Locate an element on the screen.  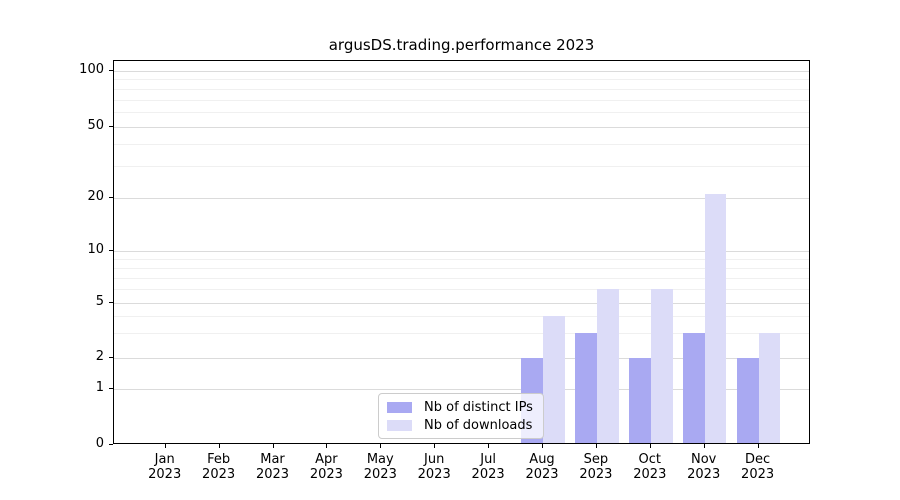
x-tick-label-dec: Dec 2023 is located at coordinates (758, 467).